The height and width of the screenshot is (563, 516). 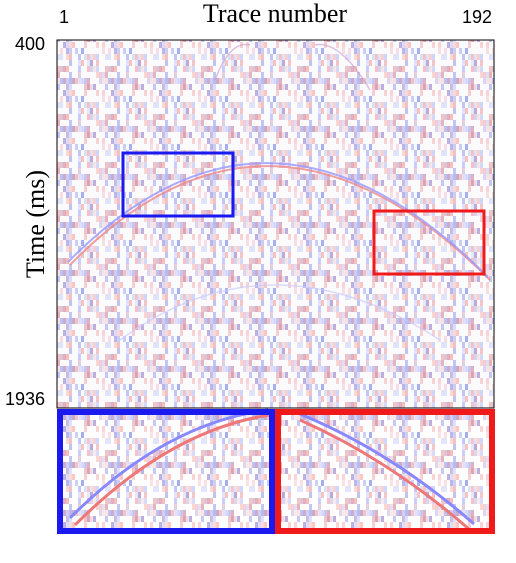 I want to click on zoom-panel-blue-bg, so click(x=166, y=471).